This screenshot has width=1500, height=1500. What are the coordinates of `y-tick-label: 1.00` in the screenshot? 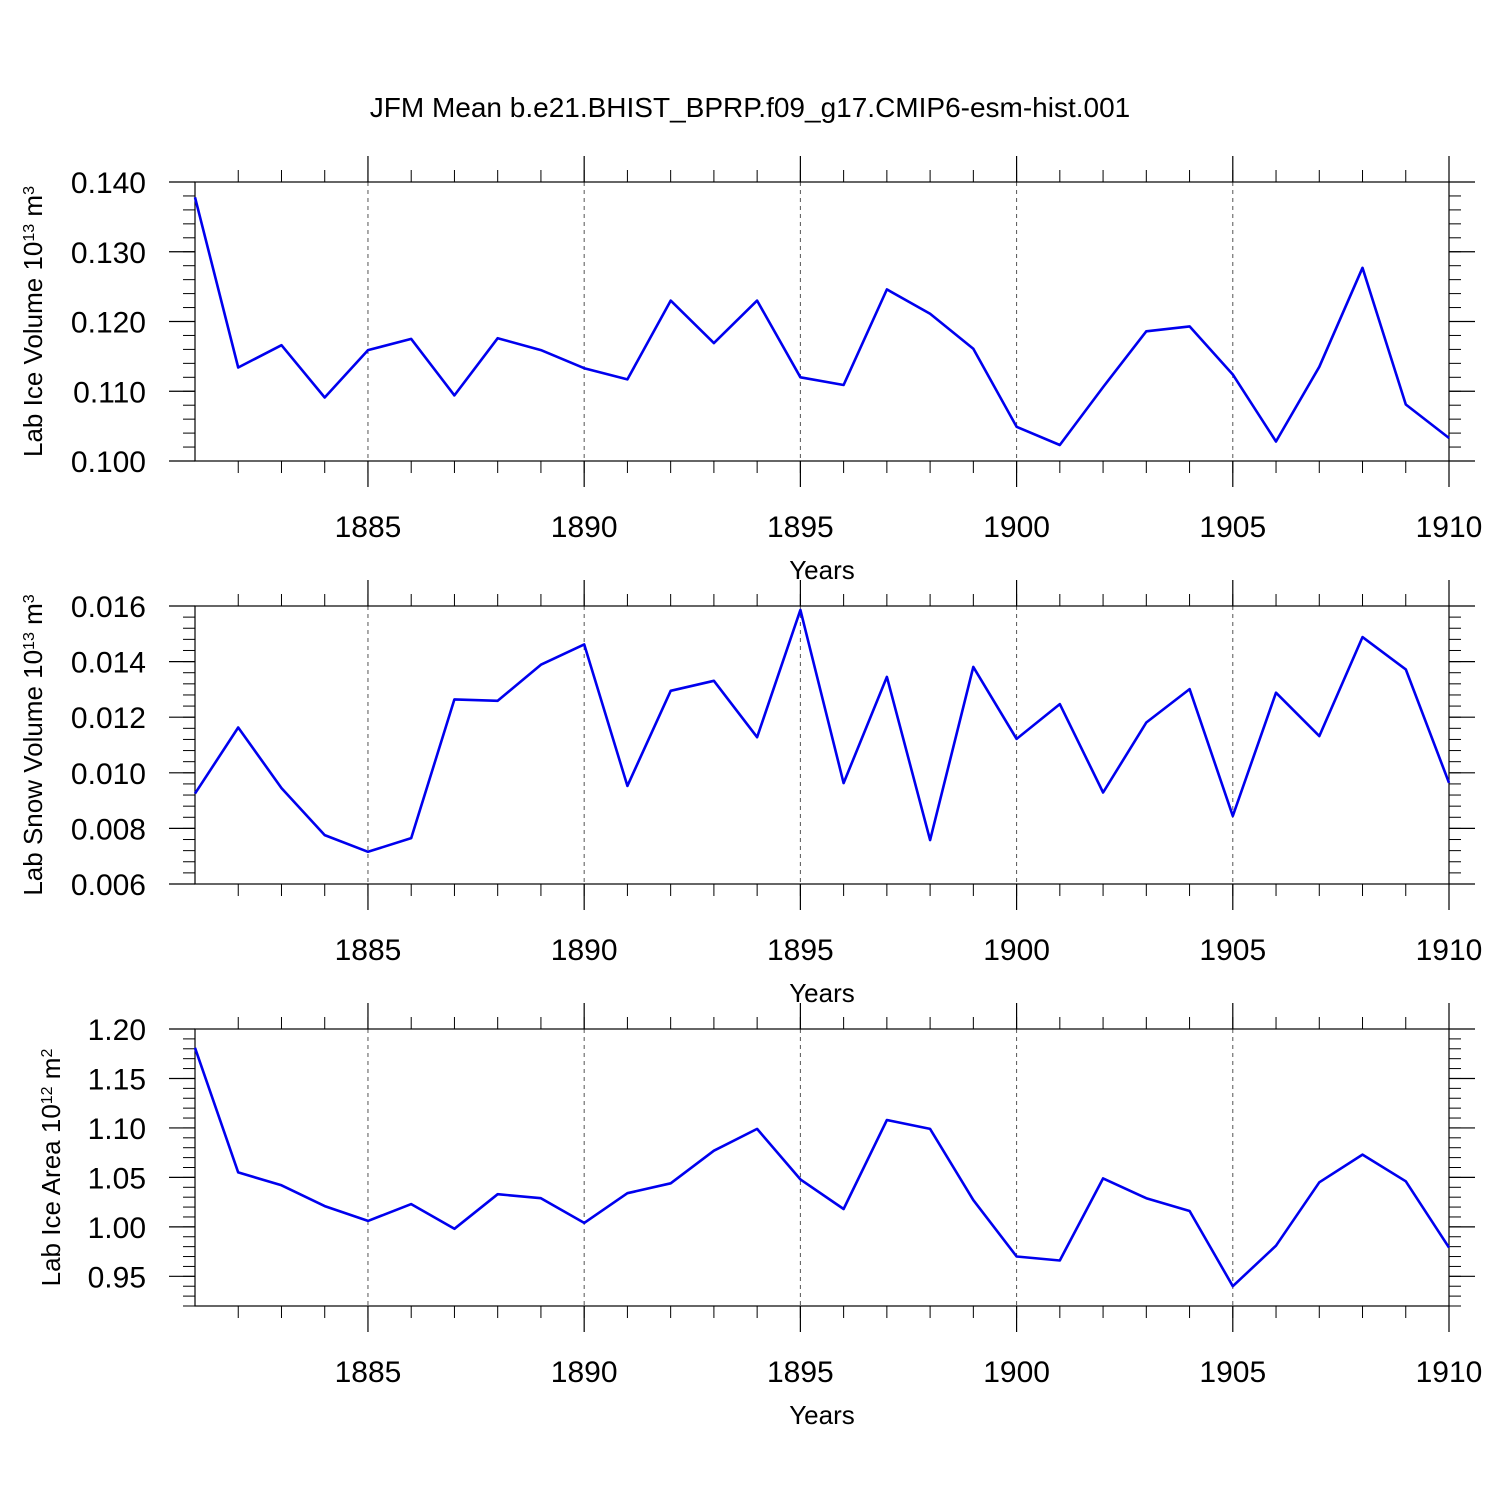 It's located at (117, 1228).